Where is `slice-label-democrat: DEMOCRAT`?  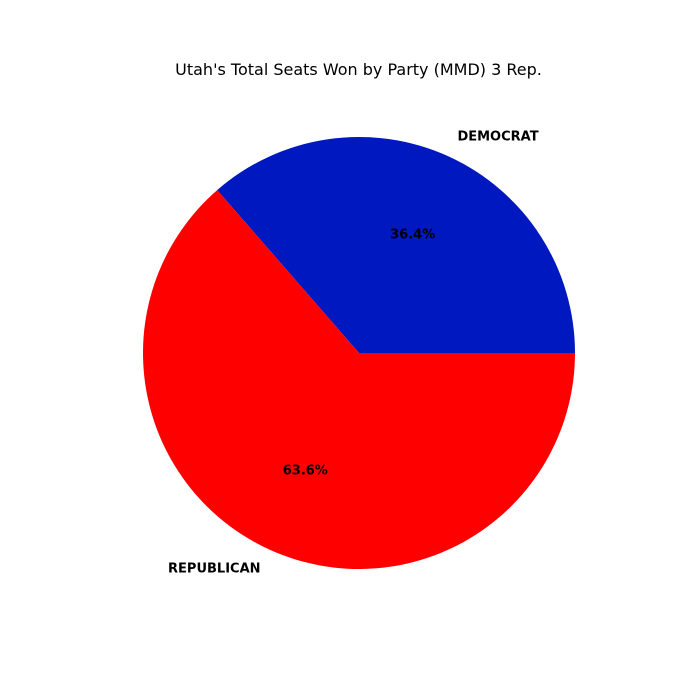
slice-label-democrat: DEMOCRAT is located at coordinates (497, 136).